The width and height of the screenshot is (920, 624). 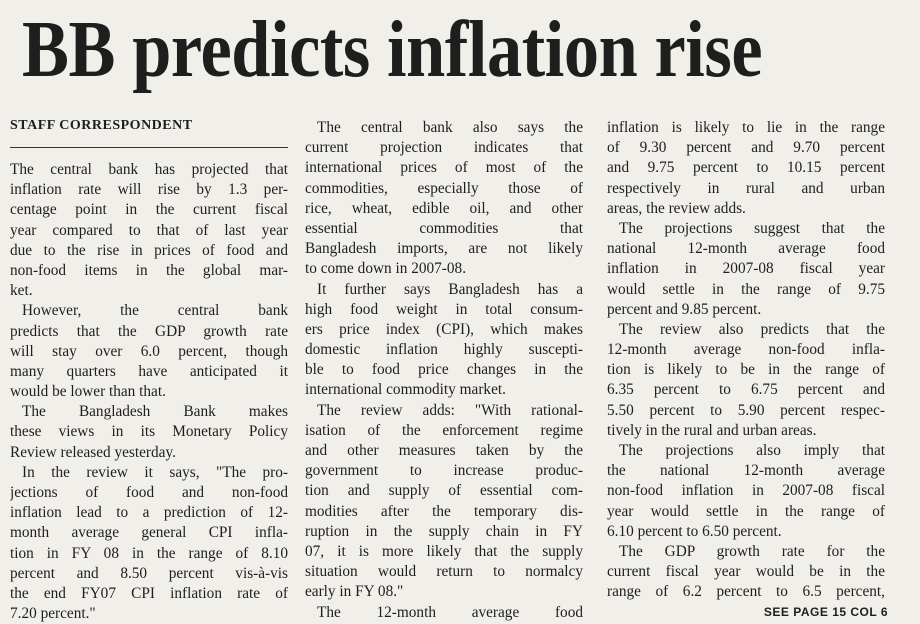 What do you see at coordinates (149, 270) in the screenshot?
I see `text-line: non-food items in the global mar-` at bounding box center [149, 270].